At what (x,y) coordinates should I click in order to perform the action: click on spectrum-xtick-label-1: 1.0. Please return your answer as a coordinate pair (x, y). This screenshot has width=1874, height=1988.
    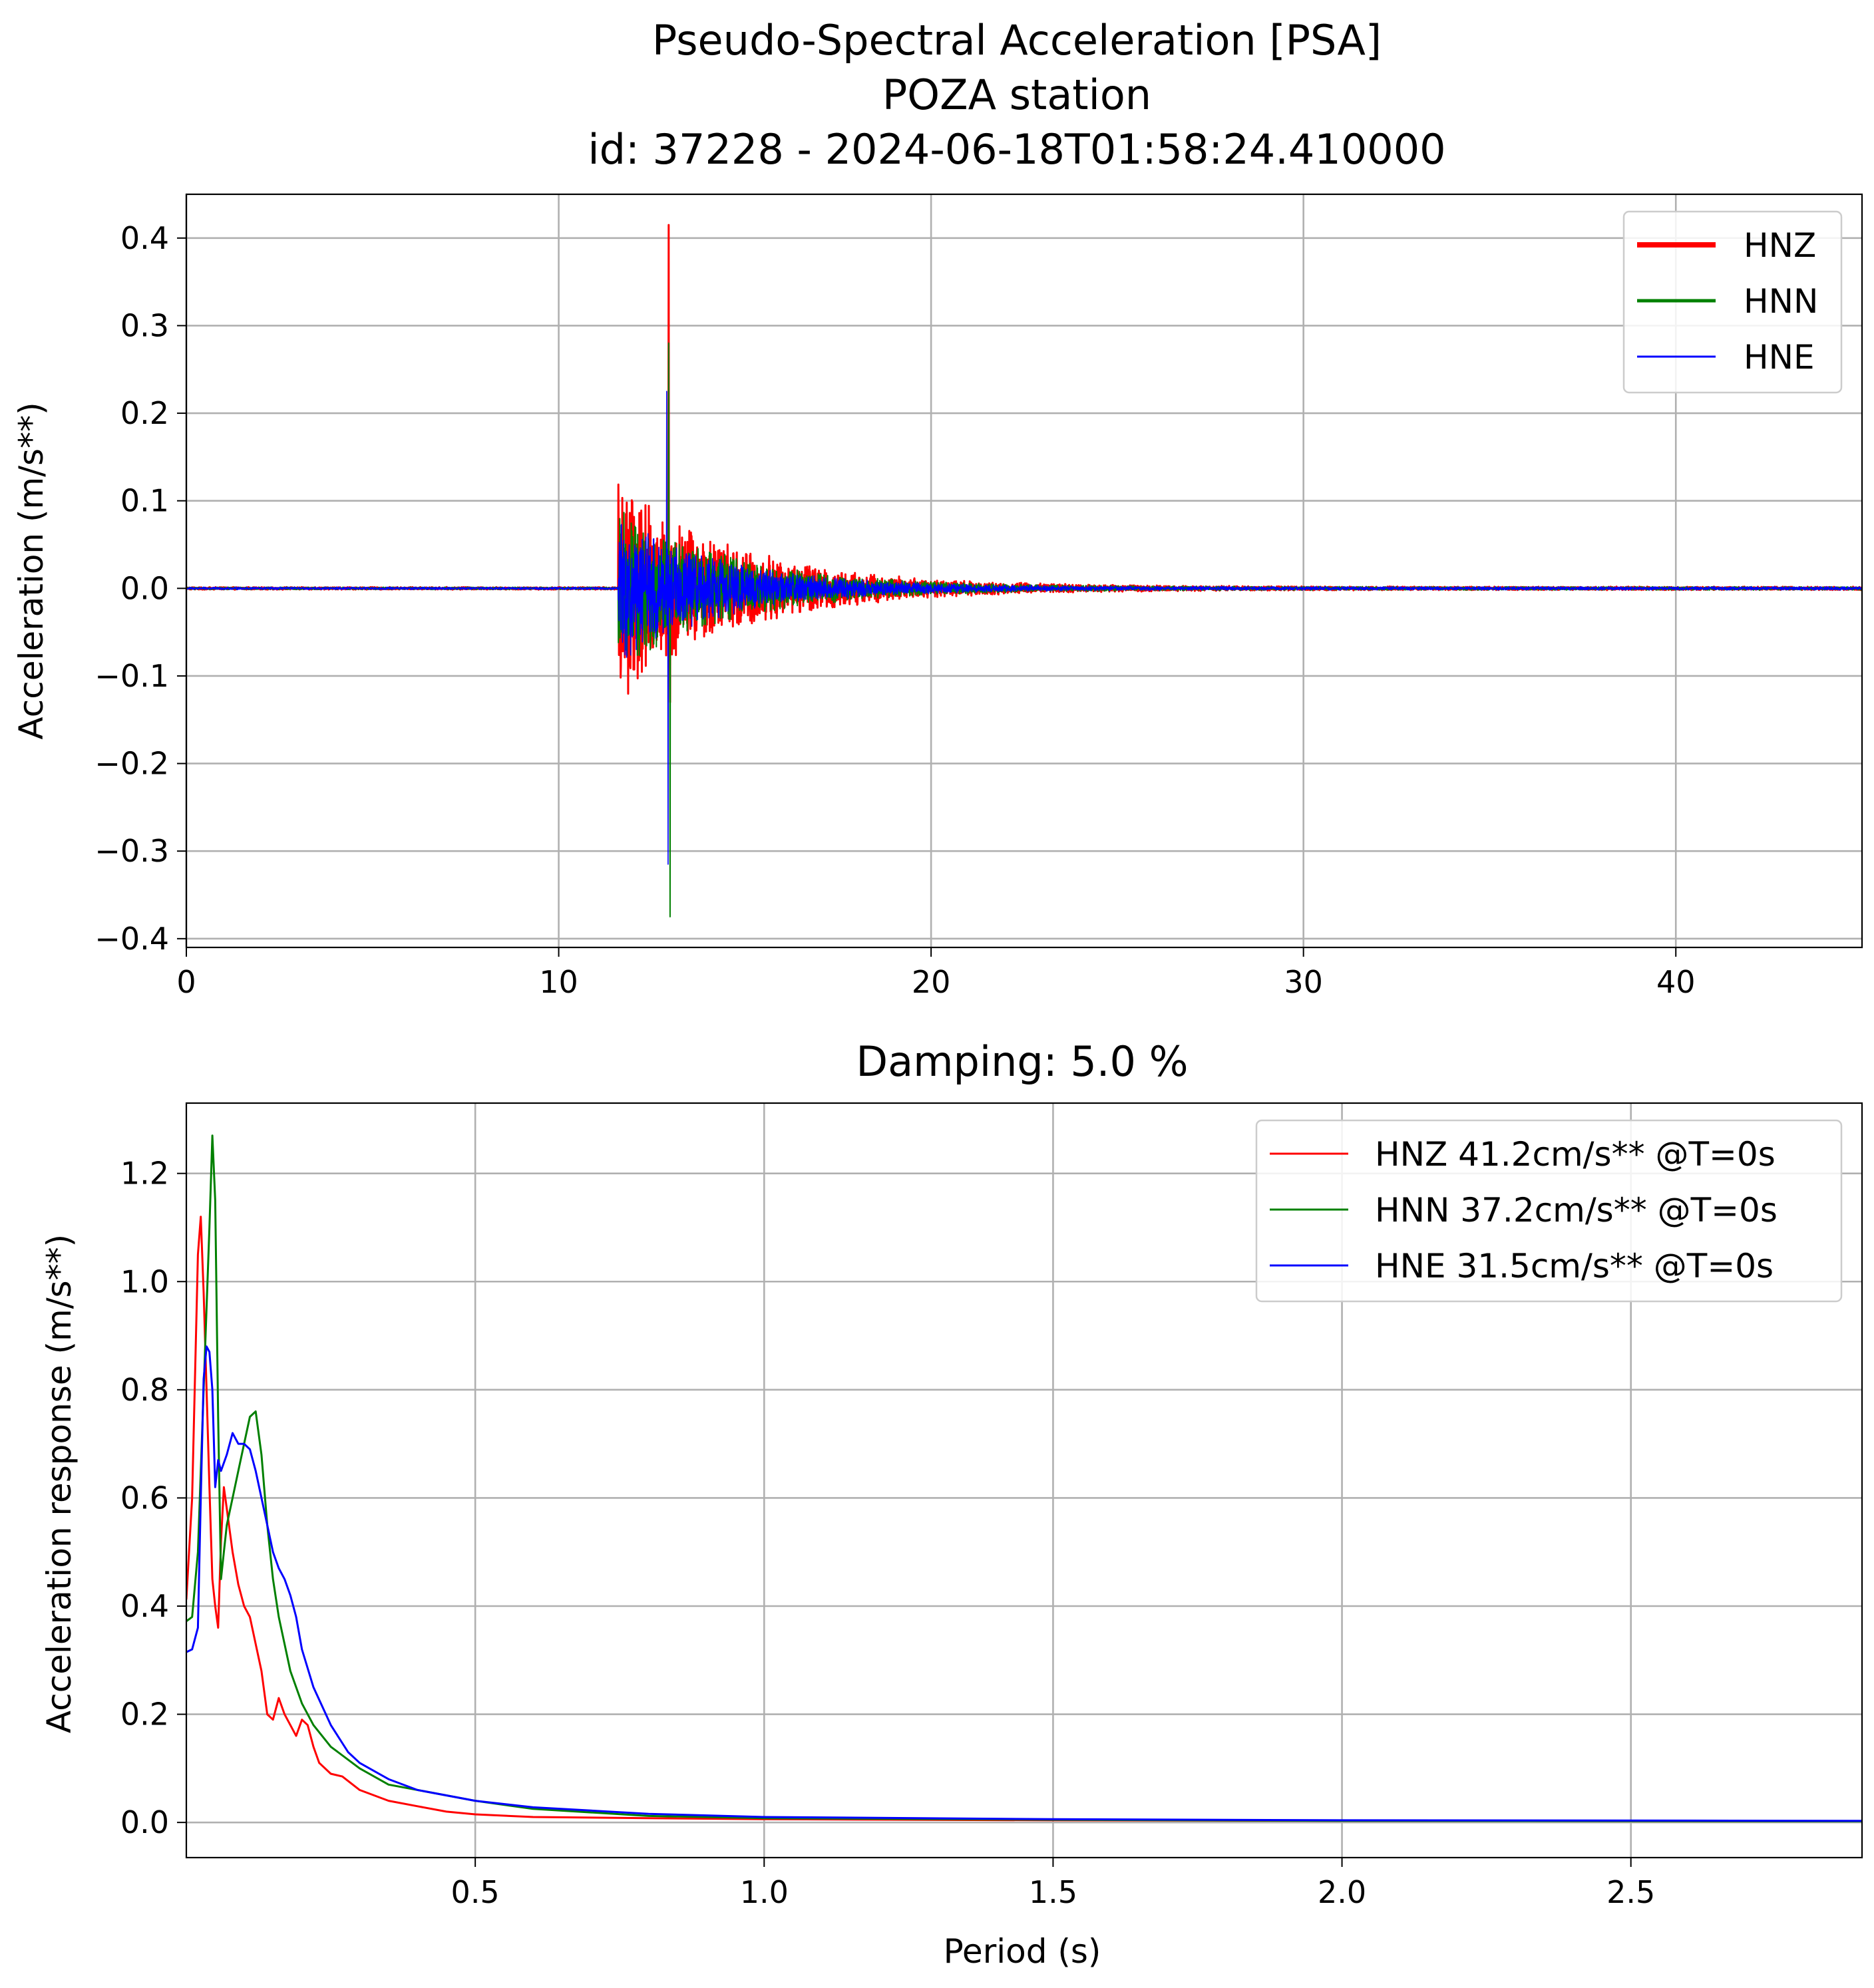
    Looking at the image, I should click on (764, 1892).